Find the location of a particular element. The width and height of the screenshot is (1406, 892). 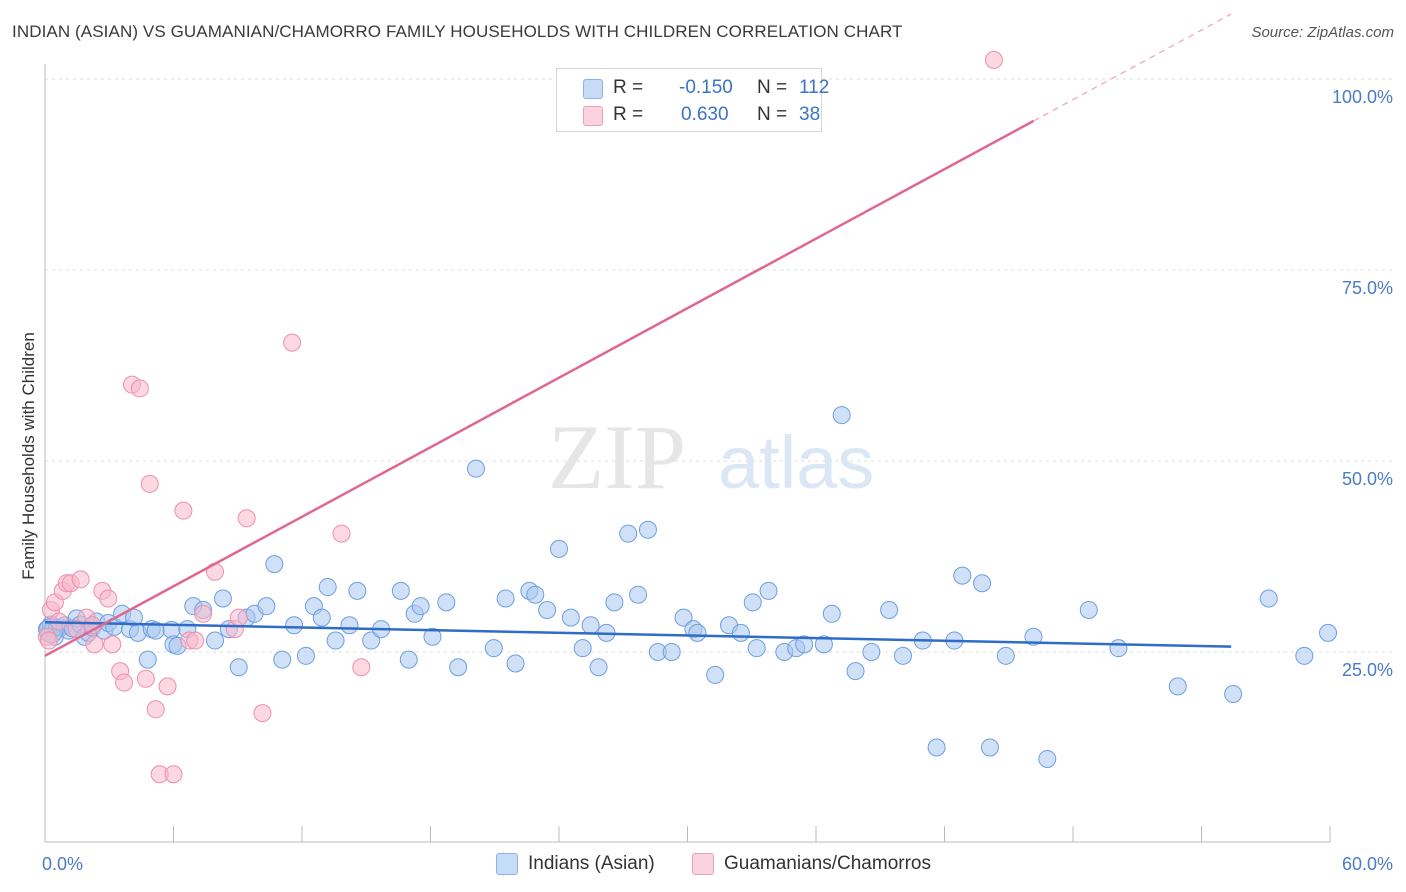

y-axis-label: Family Households with Children is located at coordinates (28, 456).